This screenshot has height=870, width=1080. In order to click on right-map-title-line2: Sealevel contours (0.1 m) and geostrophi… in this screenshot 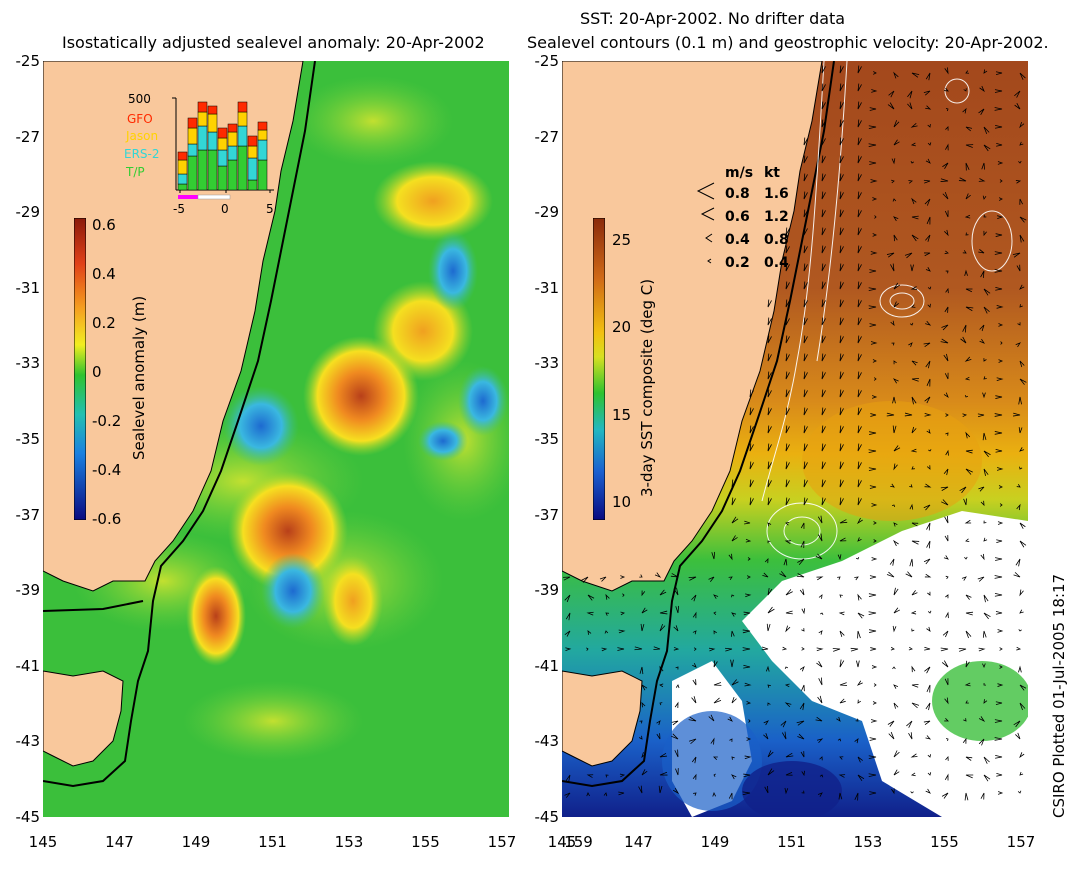, I will do `click(788, 42)`.